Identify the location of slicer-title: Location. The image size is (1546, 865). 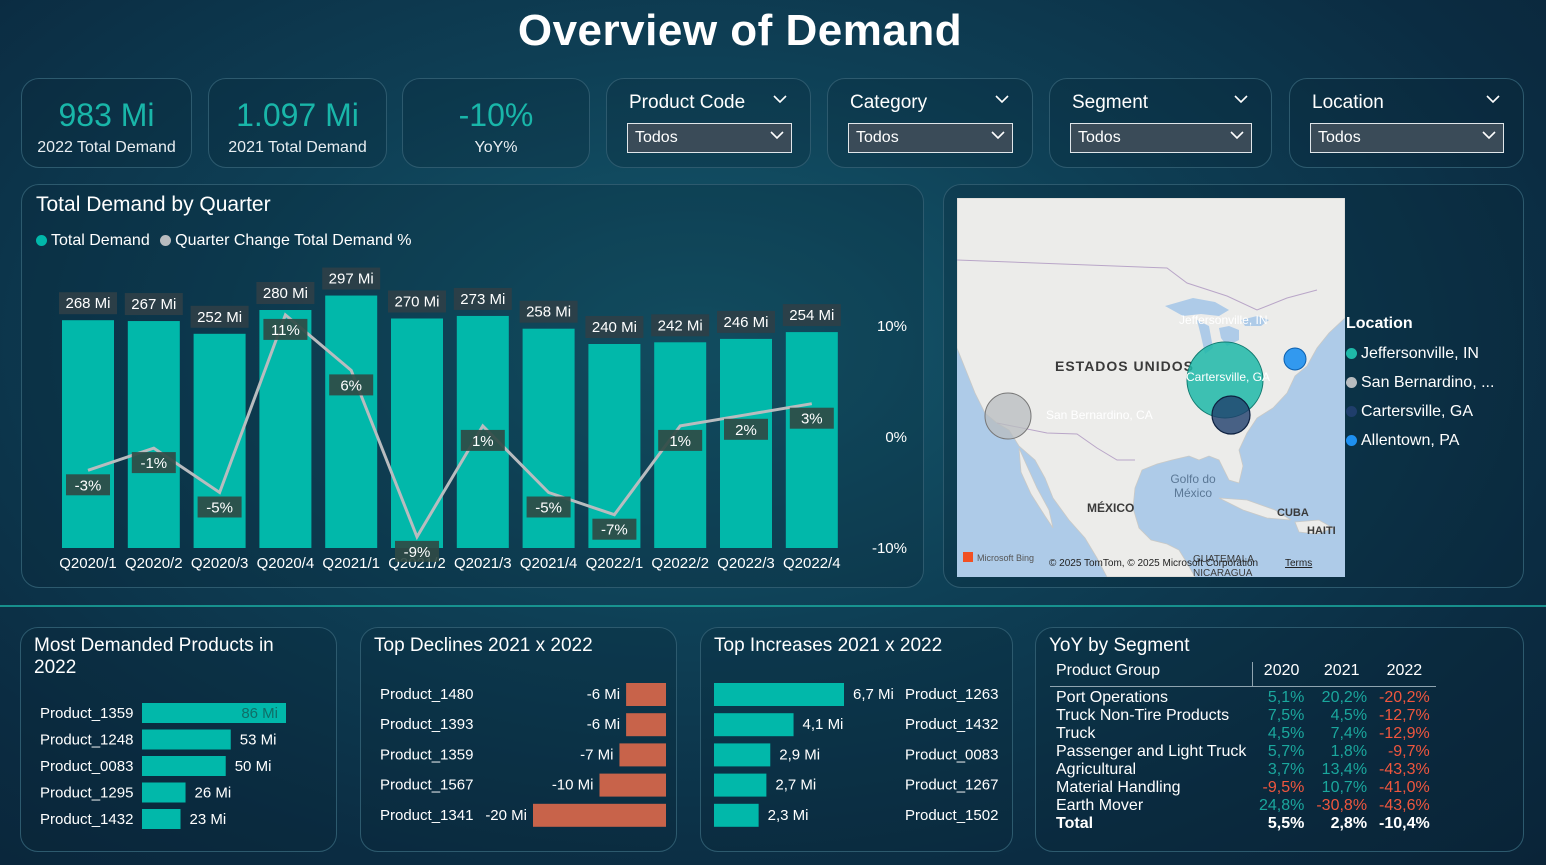
(1348, 102).